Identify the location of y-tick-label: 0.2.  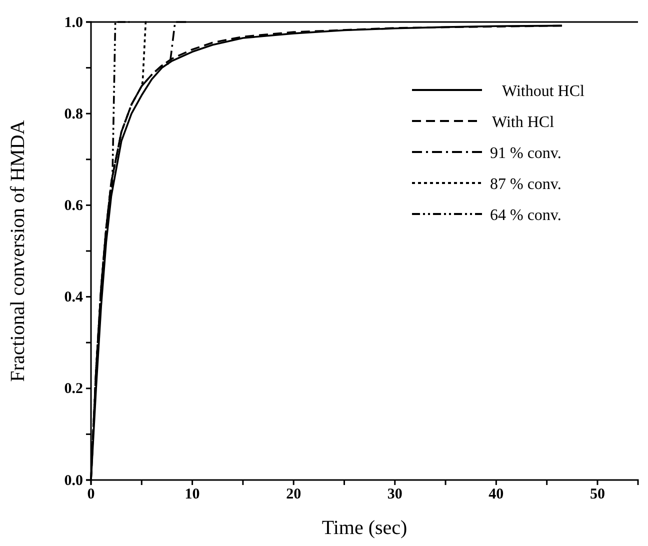
(73, 389).